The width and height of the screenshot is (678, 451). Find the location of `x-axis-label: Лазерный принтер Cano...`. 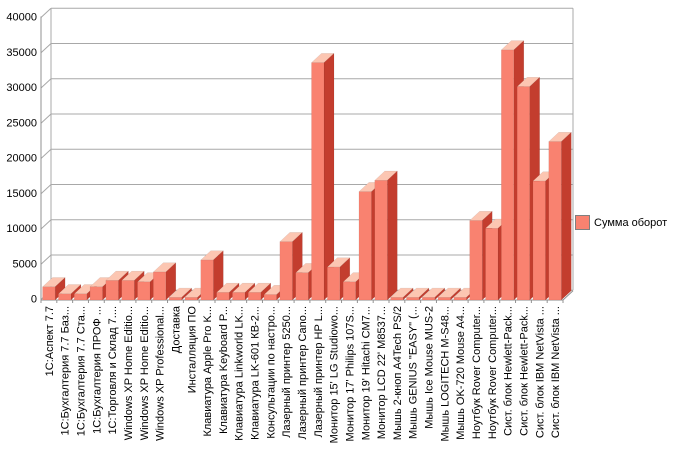

x-axis-label: Лазерный принтер Cano... is located at coordinates (303, 373).